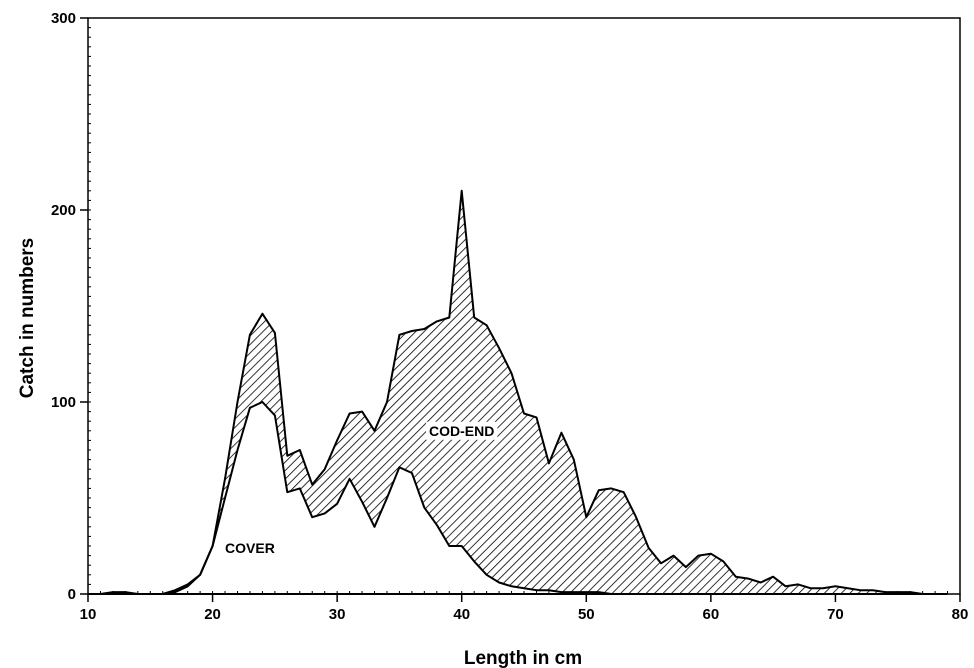  What do you see at coordinates (63, 210) in the screenshot?
I see `y-tick-label: 200` at bounding box center [63, 210].